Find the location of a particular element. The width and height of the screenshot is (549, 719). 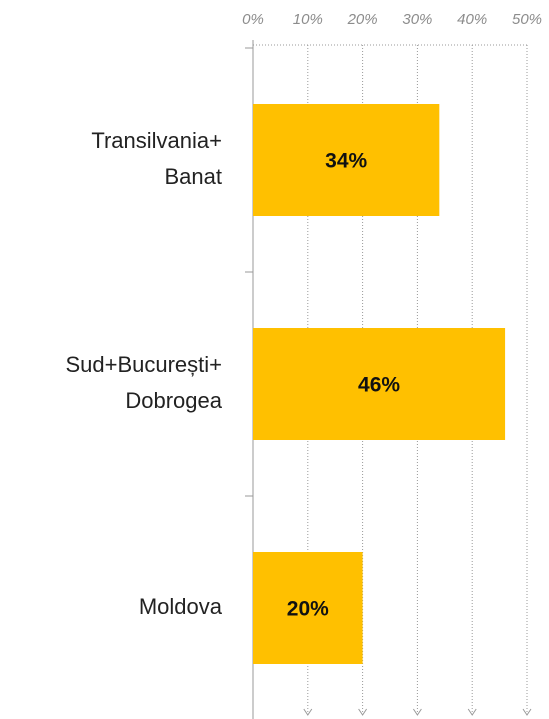

data-label: 34% is located at coordinates (346, 161).